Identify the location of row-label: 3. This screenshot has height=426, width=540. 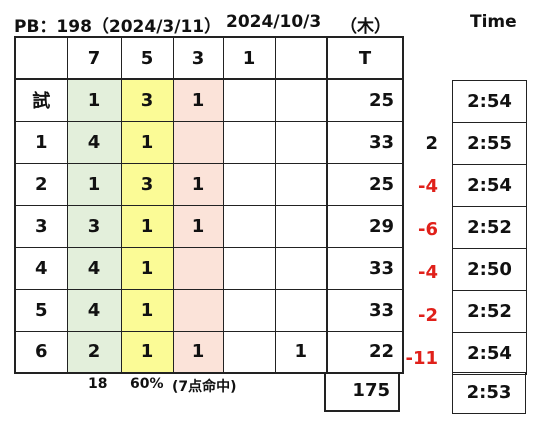
(41, 226).